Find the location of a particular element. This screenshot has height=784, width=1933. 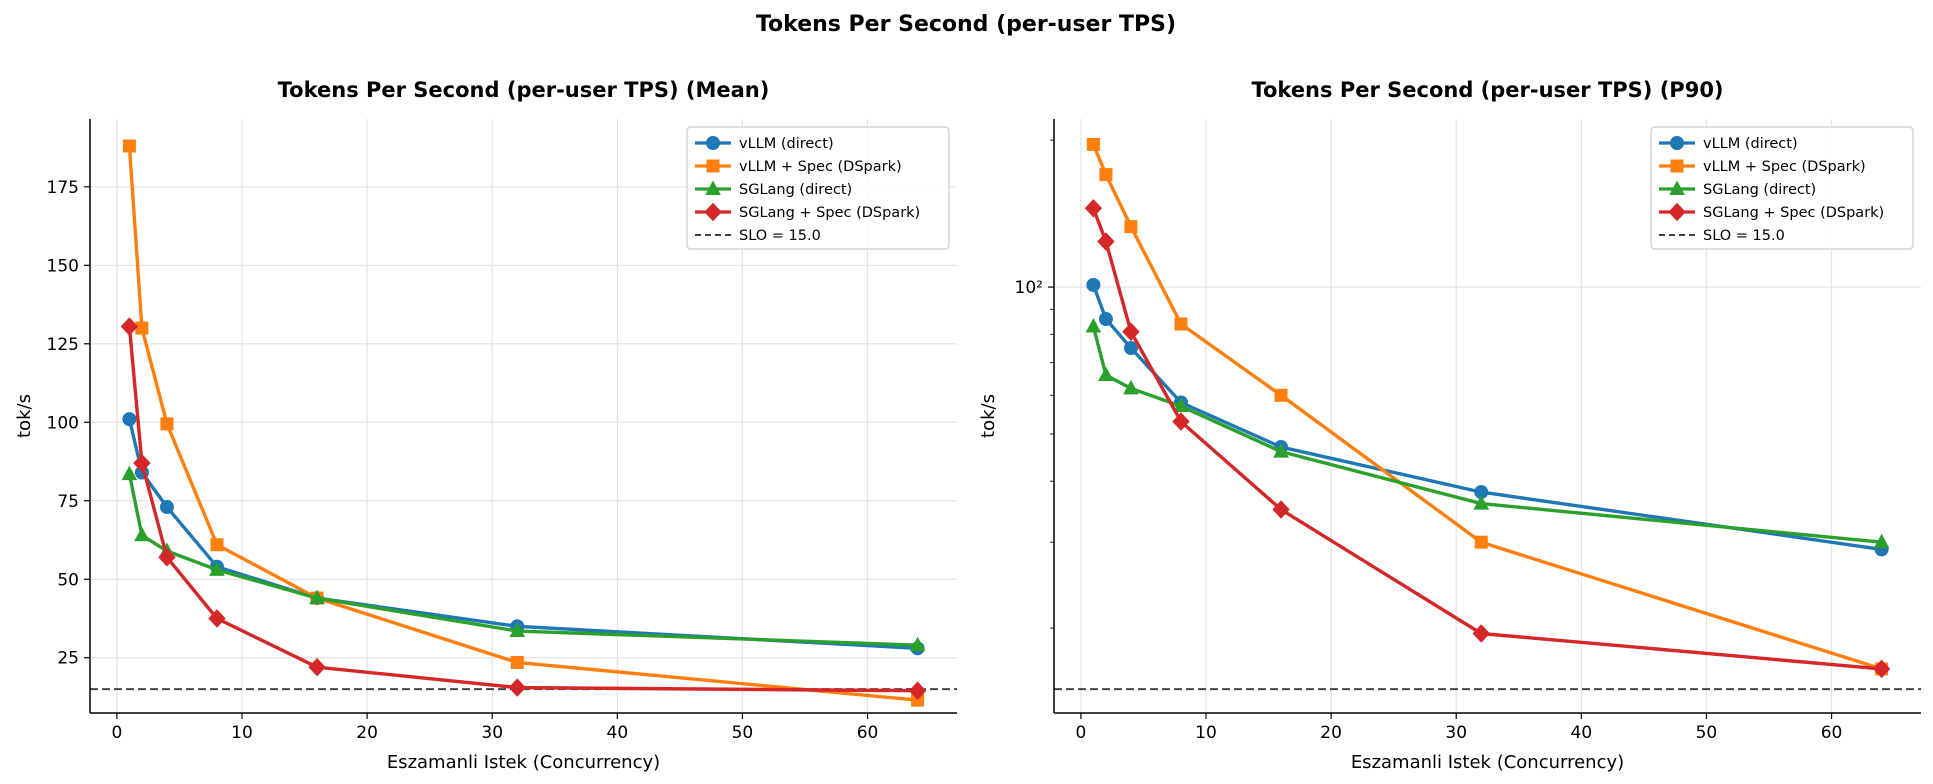

y-tick-label: 150 is located at coordinates (63, 266).